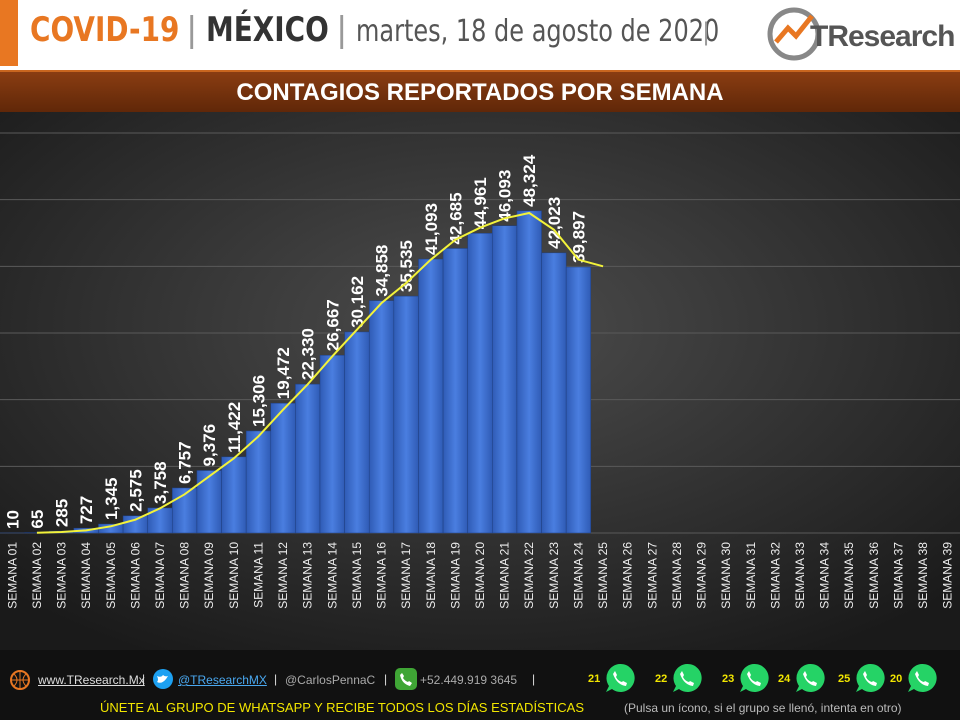 Image resolution: width=960 pixels, height=720 pixels. I want to click on x-tick-label: SEMANA 33, so click(800, 575).